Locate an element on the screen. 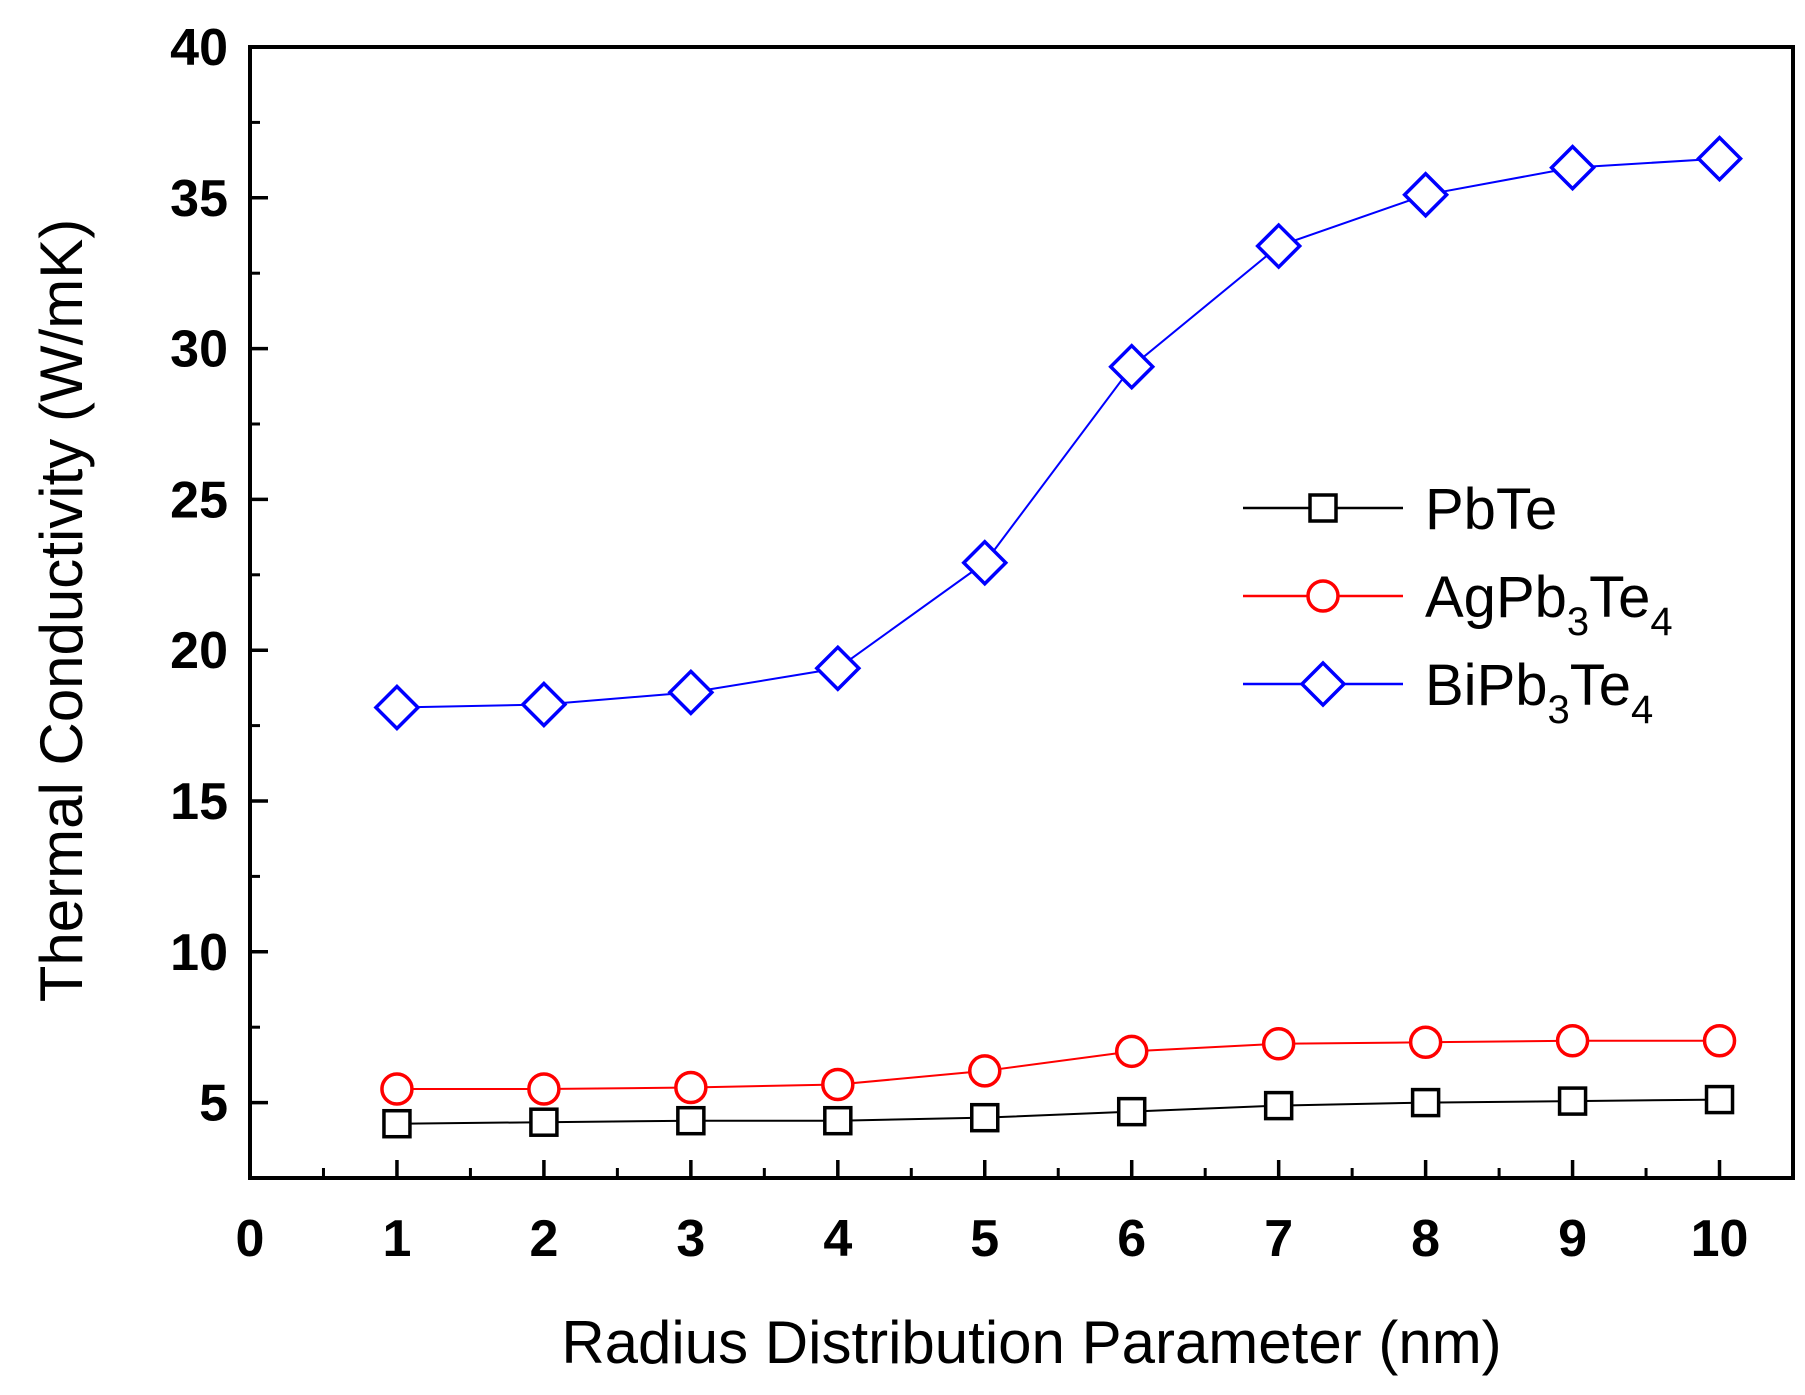 The height and width of the screenshot is (1395, 1805). x-tick-label: 3 is located at coordinates (690, 1239).